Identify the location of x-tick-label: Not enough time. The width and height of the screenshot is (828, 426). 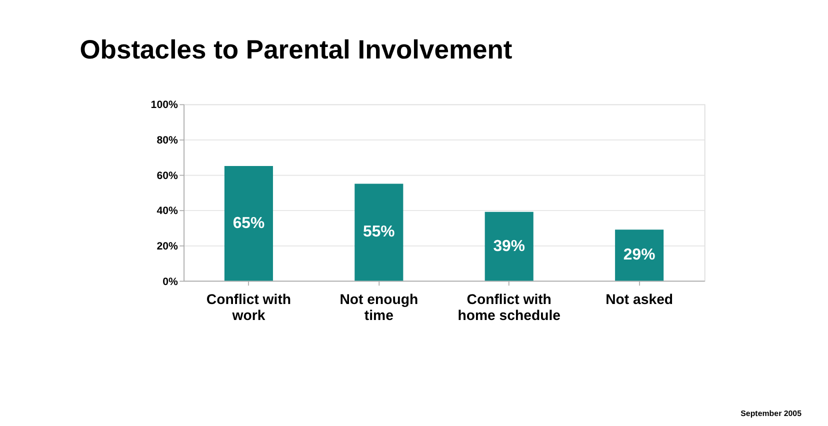
(379, 307).